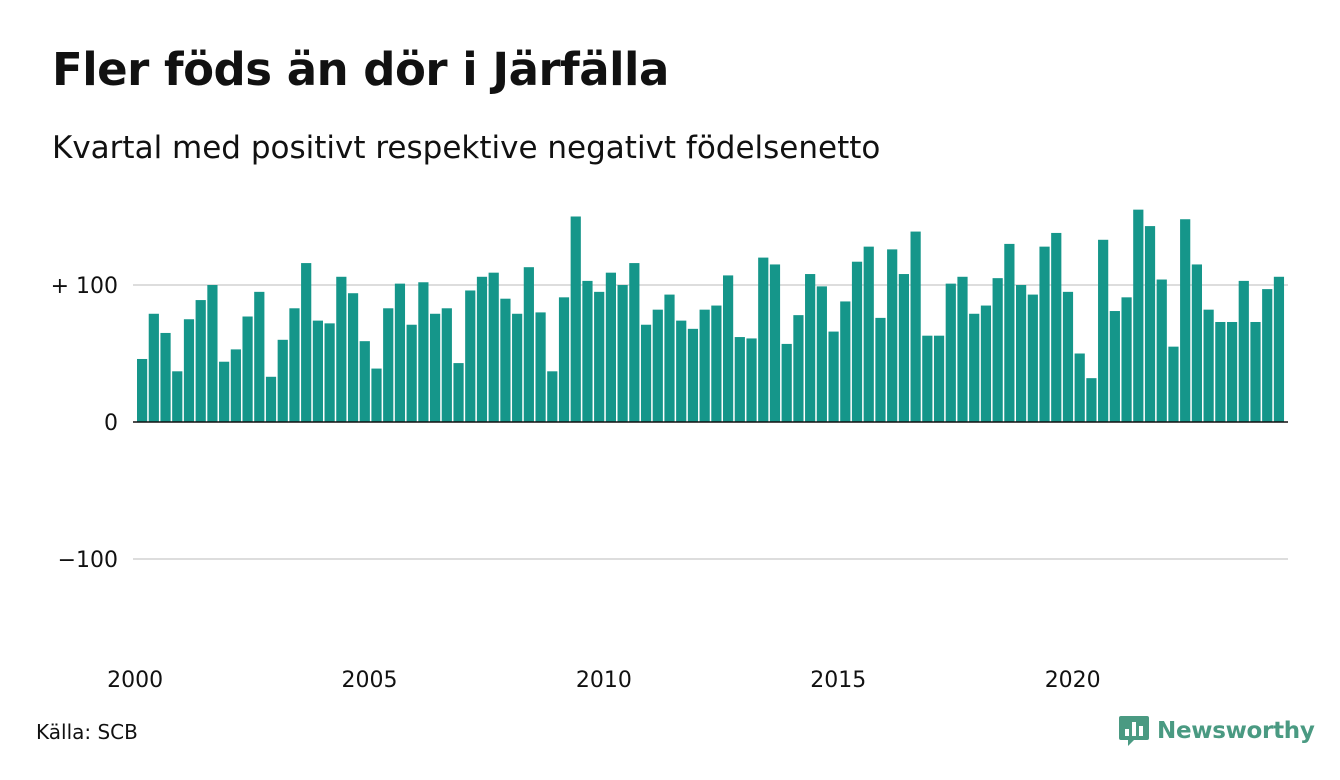 Image resolution: width=1340 pixels, height=780 pixels. I want to click on x-tick-label-2000: 2000, so click(135, 680).